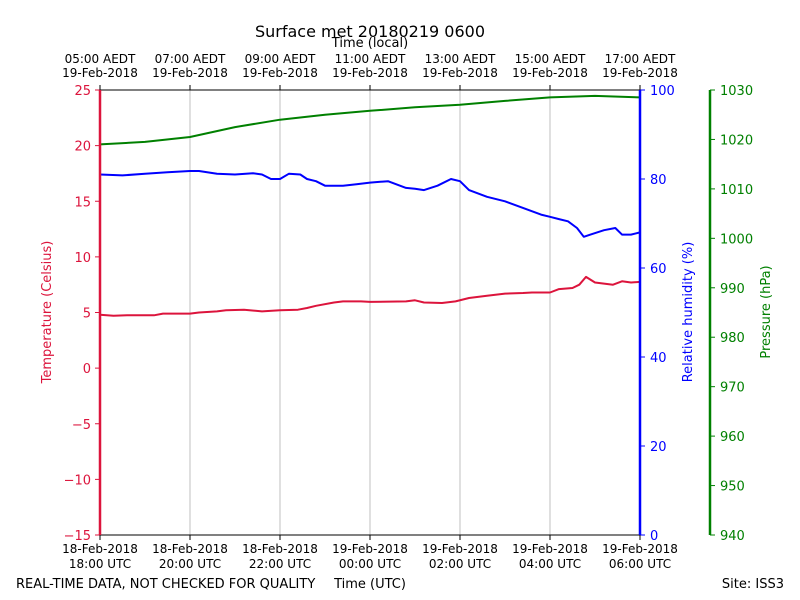 This screenshot has width=800, height=600. I want to click on humidity-series-line, so click(370, 204).